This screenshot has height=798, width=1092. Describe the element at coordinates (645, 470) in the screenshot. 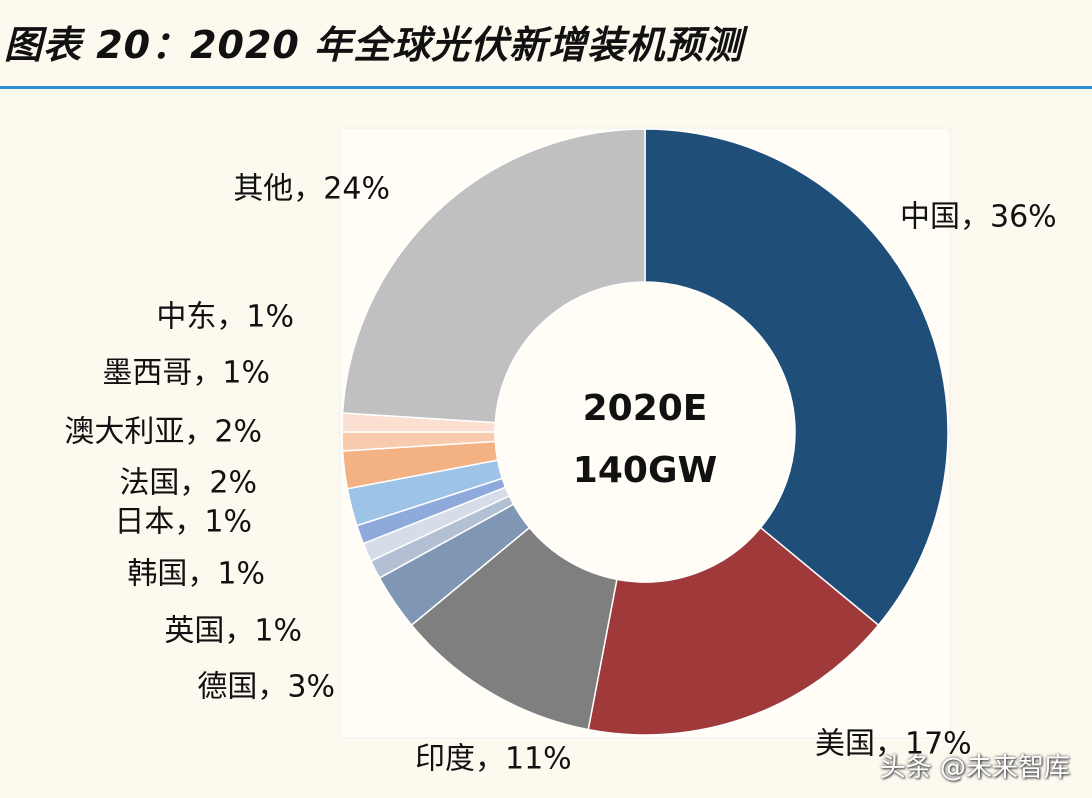

I see `center-text: 140GW` at that location.